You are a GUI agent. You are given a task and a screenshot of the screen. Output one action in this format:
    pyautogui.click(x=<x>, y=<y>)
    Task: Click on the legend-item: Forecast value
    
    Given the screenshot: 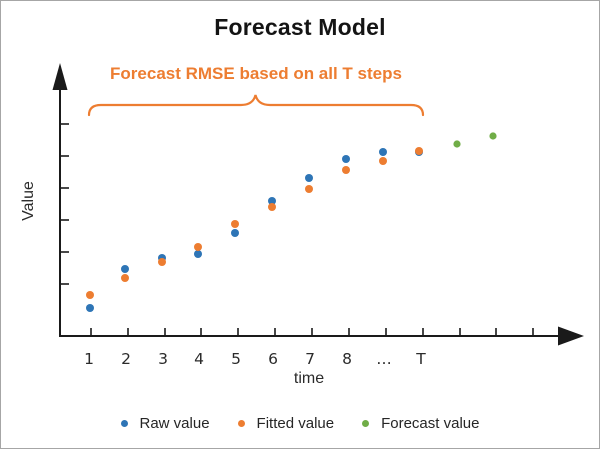 What is the action you would take?
    pyautogui.click(x=420, y=423)
    